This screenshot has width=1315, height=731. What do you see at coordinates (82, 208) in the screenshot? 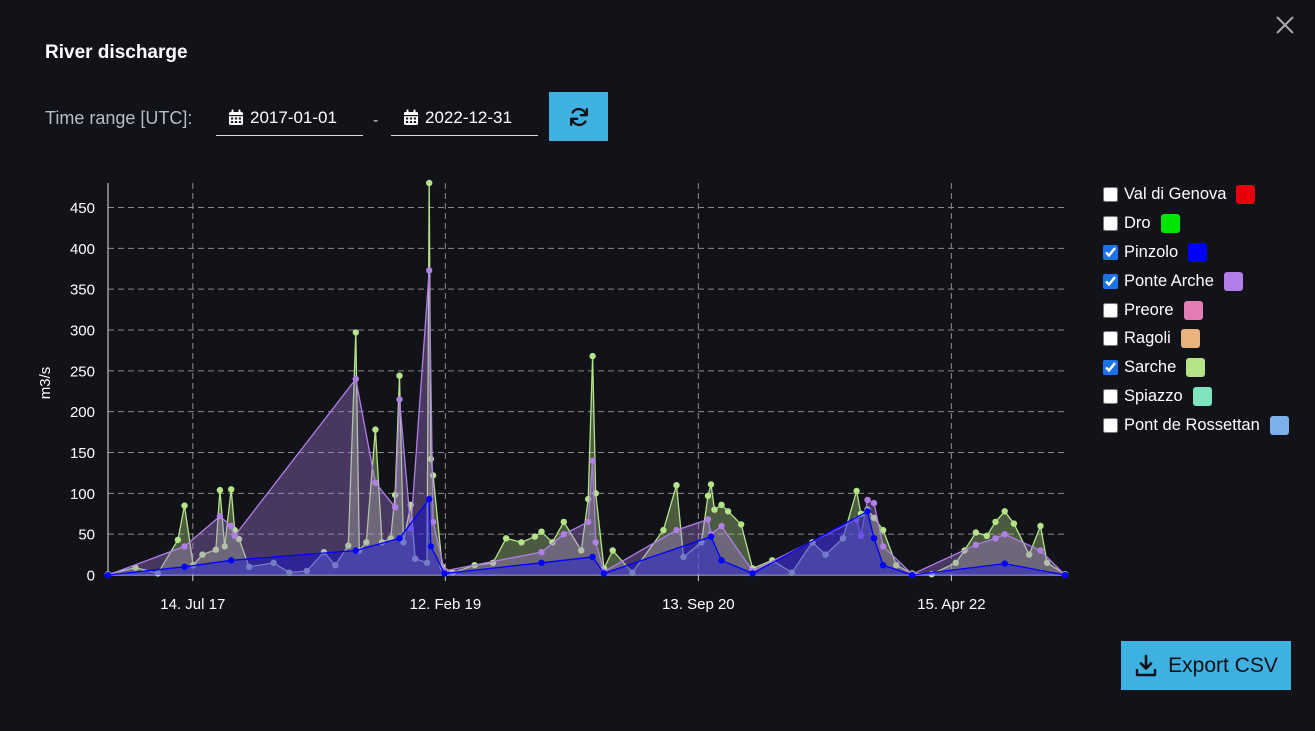
I see `y-tick-label: 450` at bounding box center [82, 208].